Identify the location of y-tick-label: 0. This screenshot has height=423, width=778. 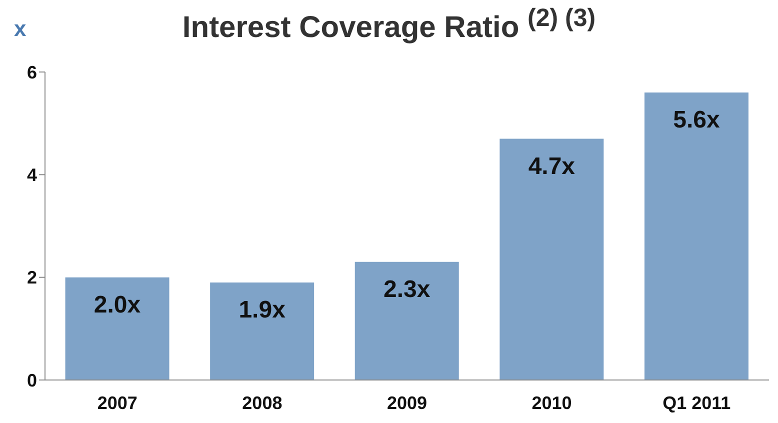
(31, 380).